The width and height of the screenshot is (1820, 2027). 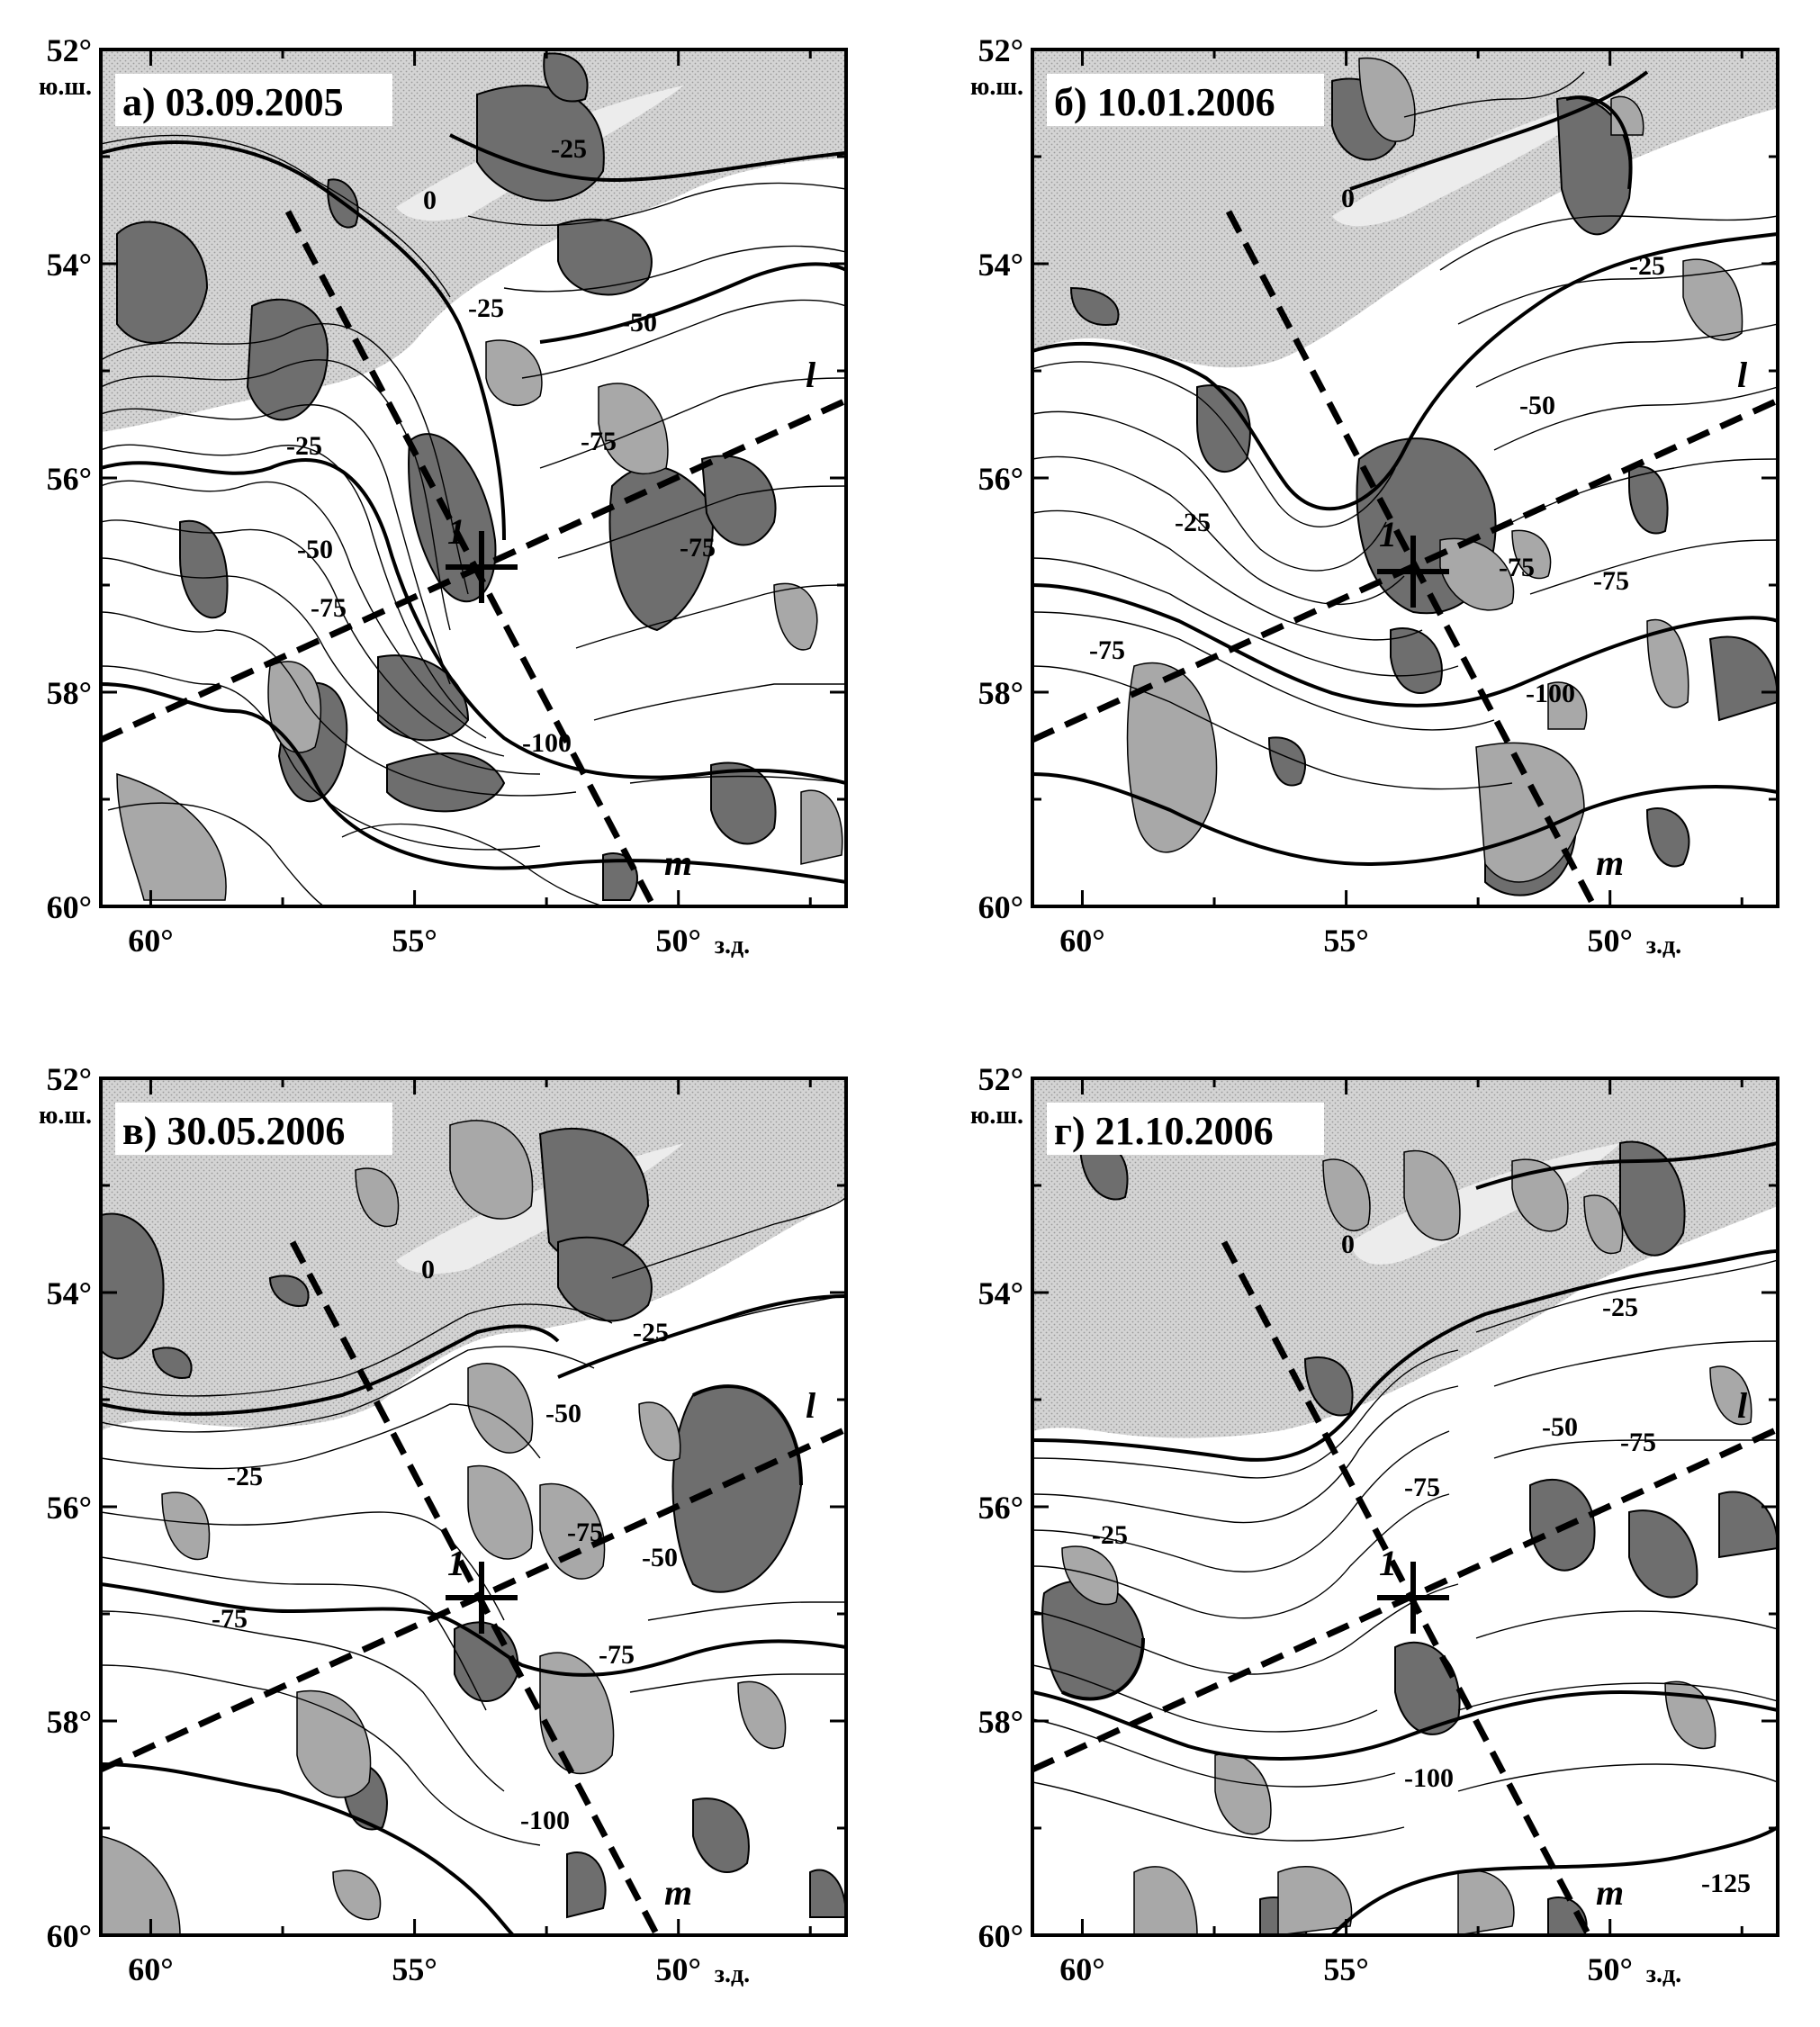 I want to click on panel-b-mid-patches, so click(x=1434, y=470).